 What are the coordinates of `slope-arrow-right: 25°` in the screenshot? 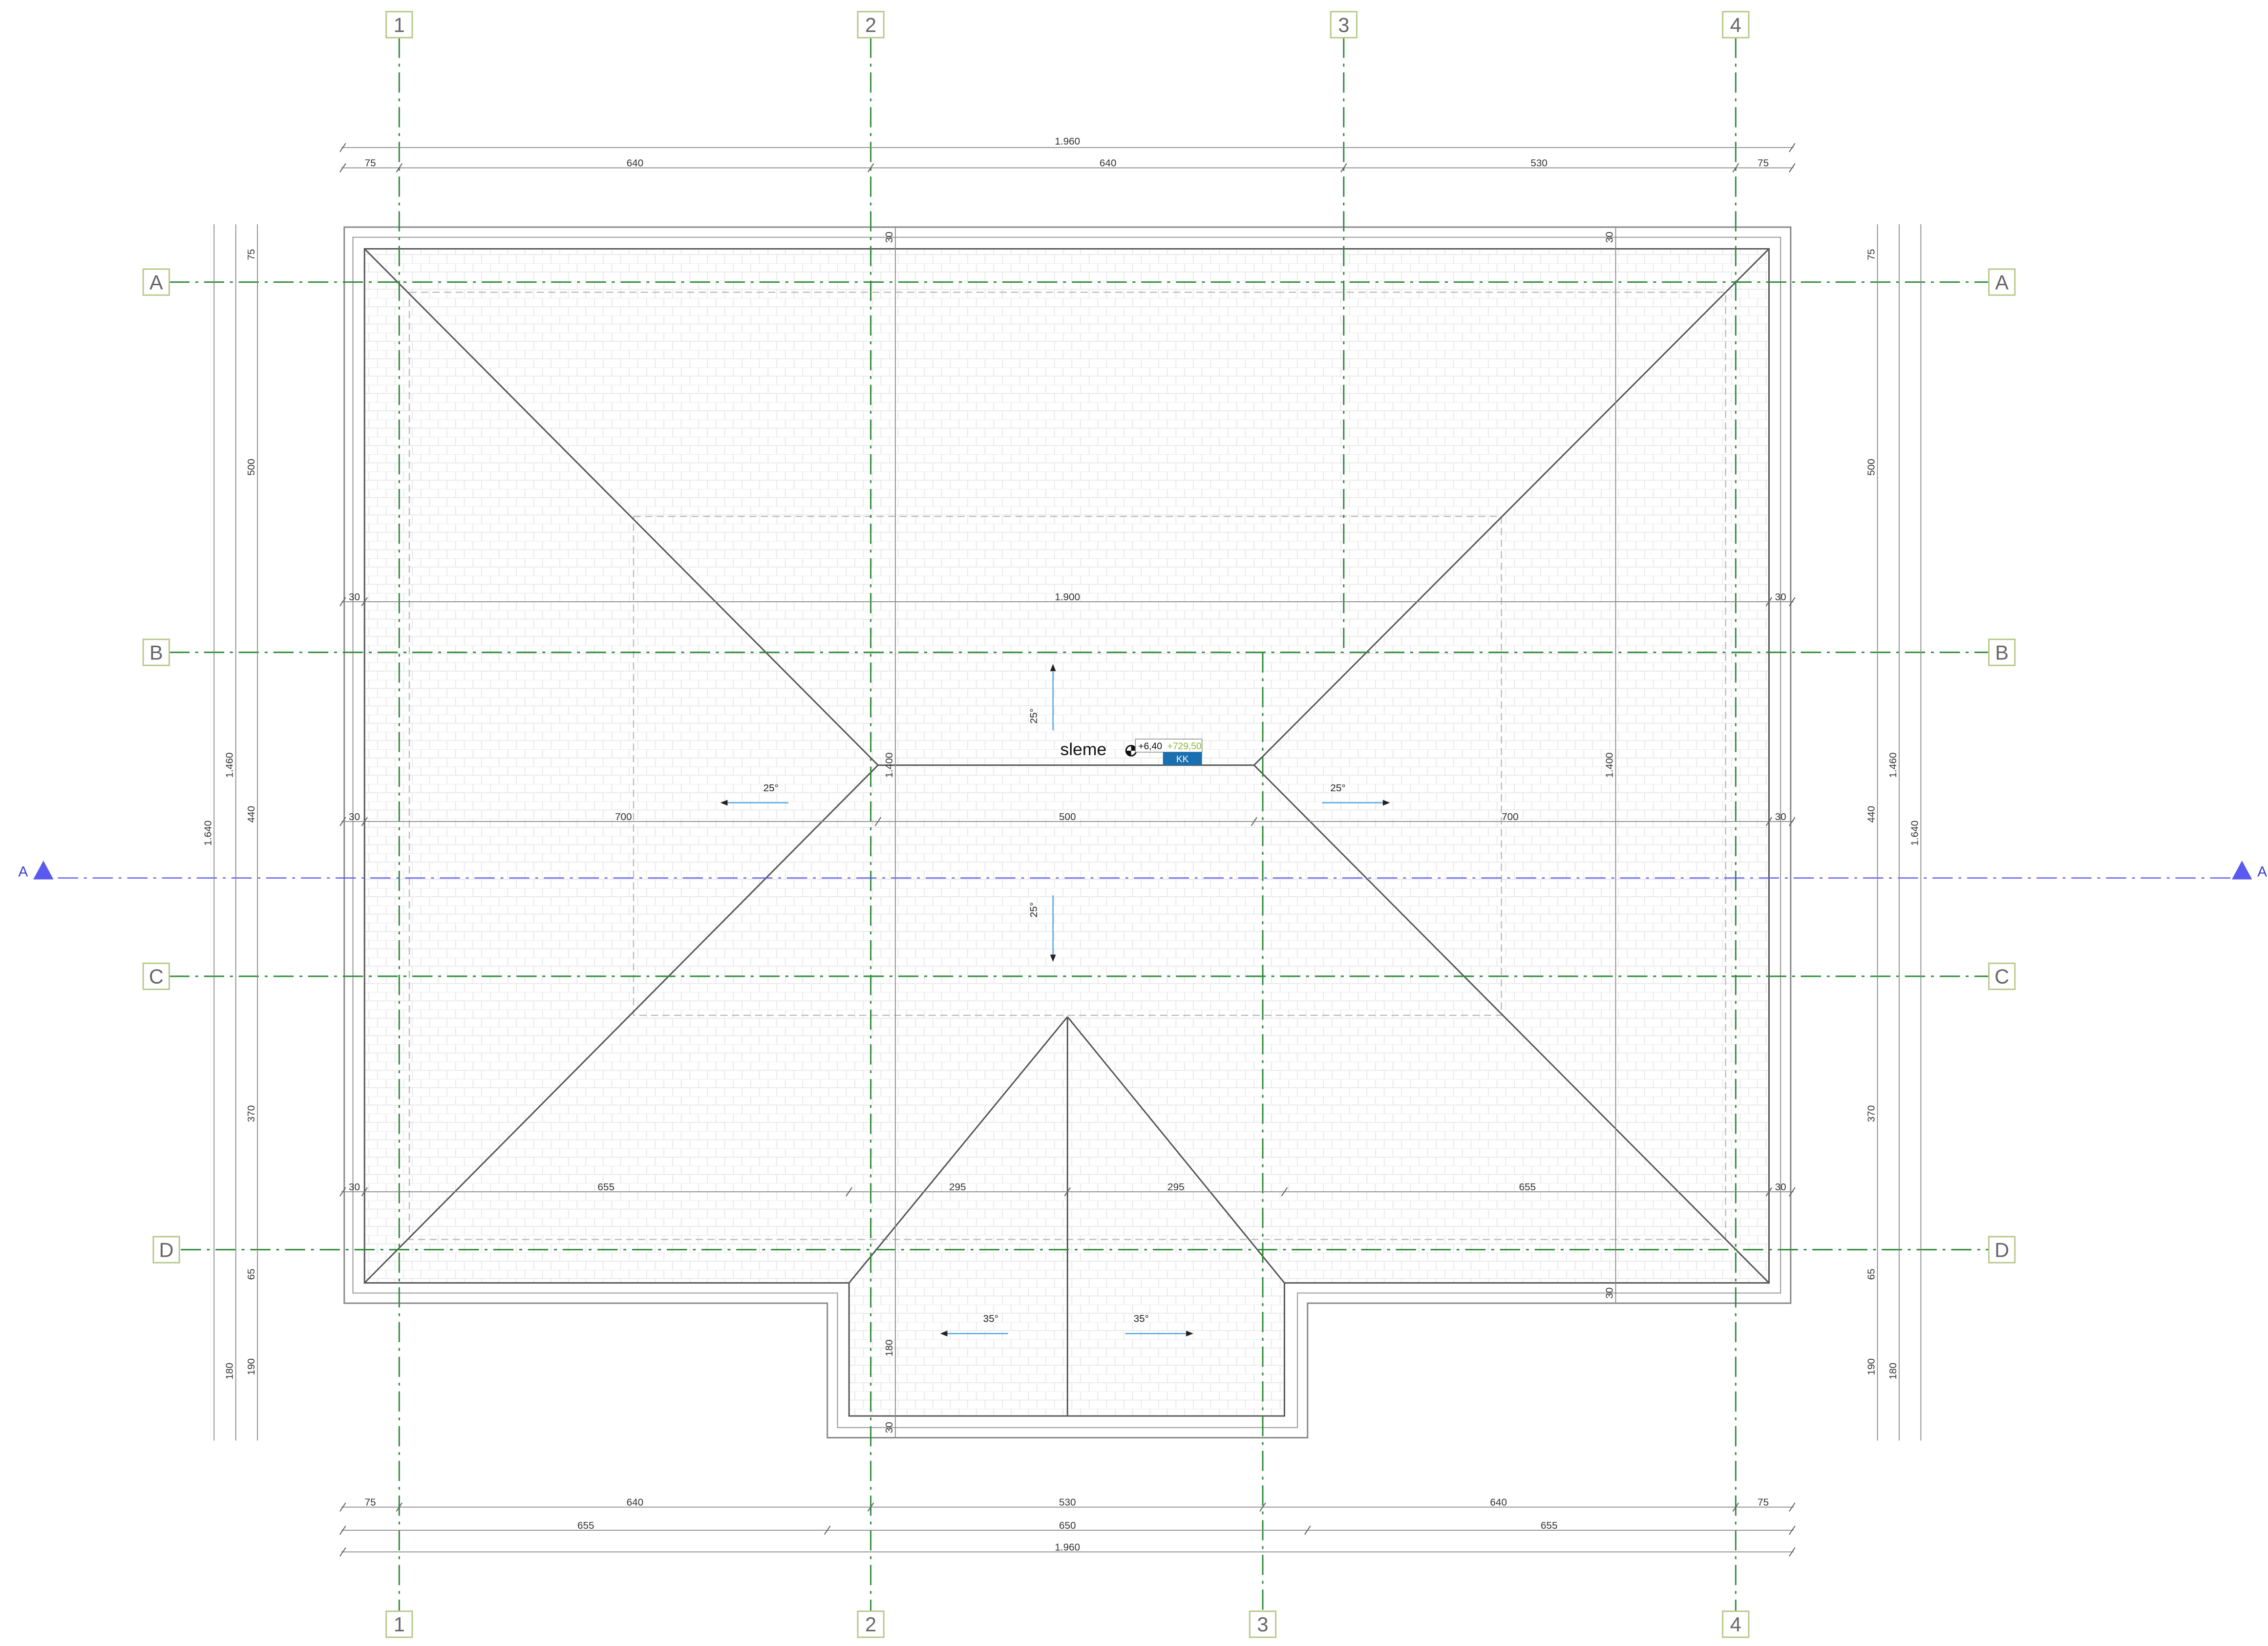 It's located at (1356, 794).